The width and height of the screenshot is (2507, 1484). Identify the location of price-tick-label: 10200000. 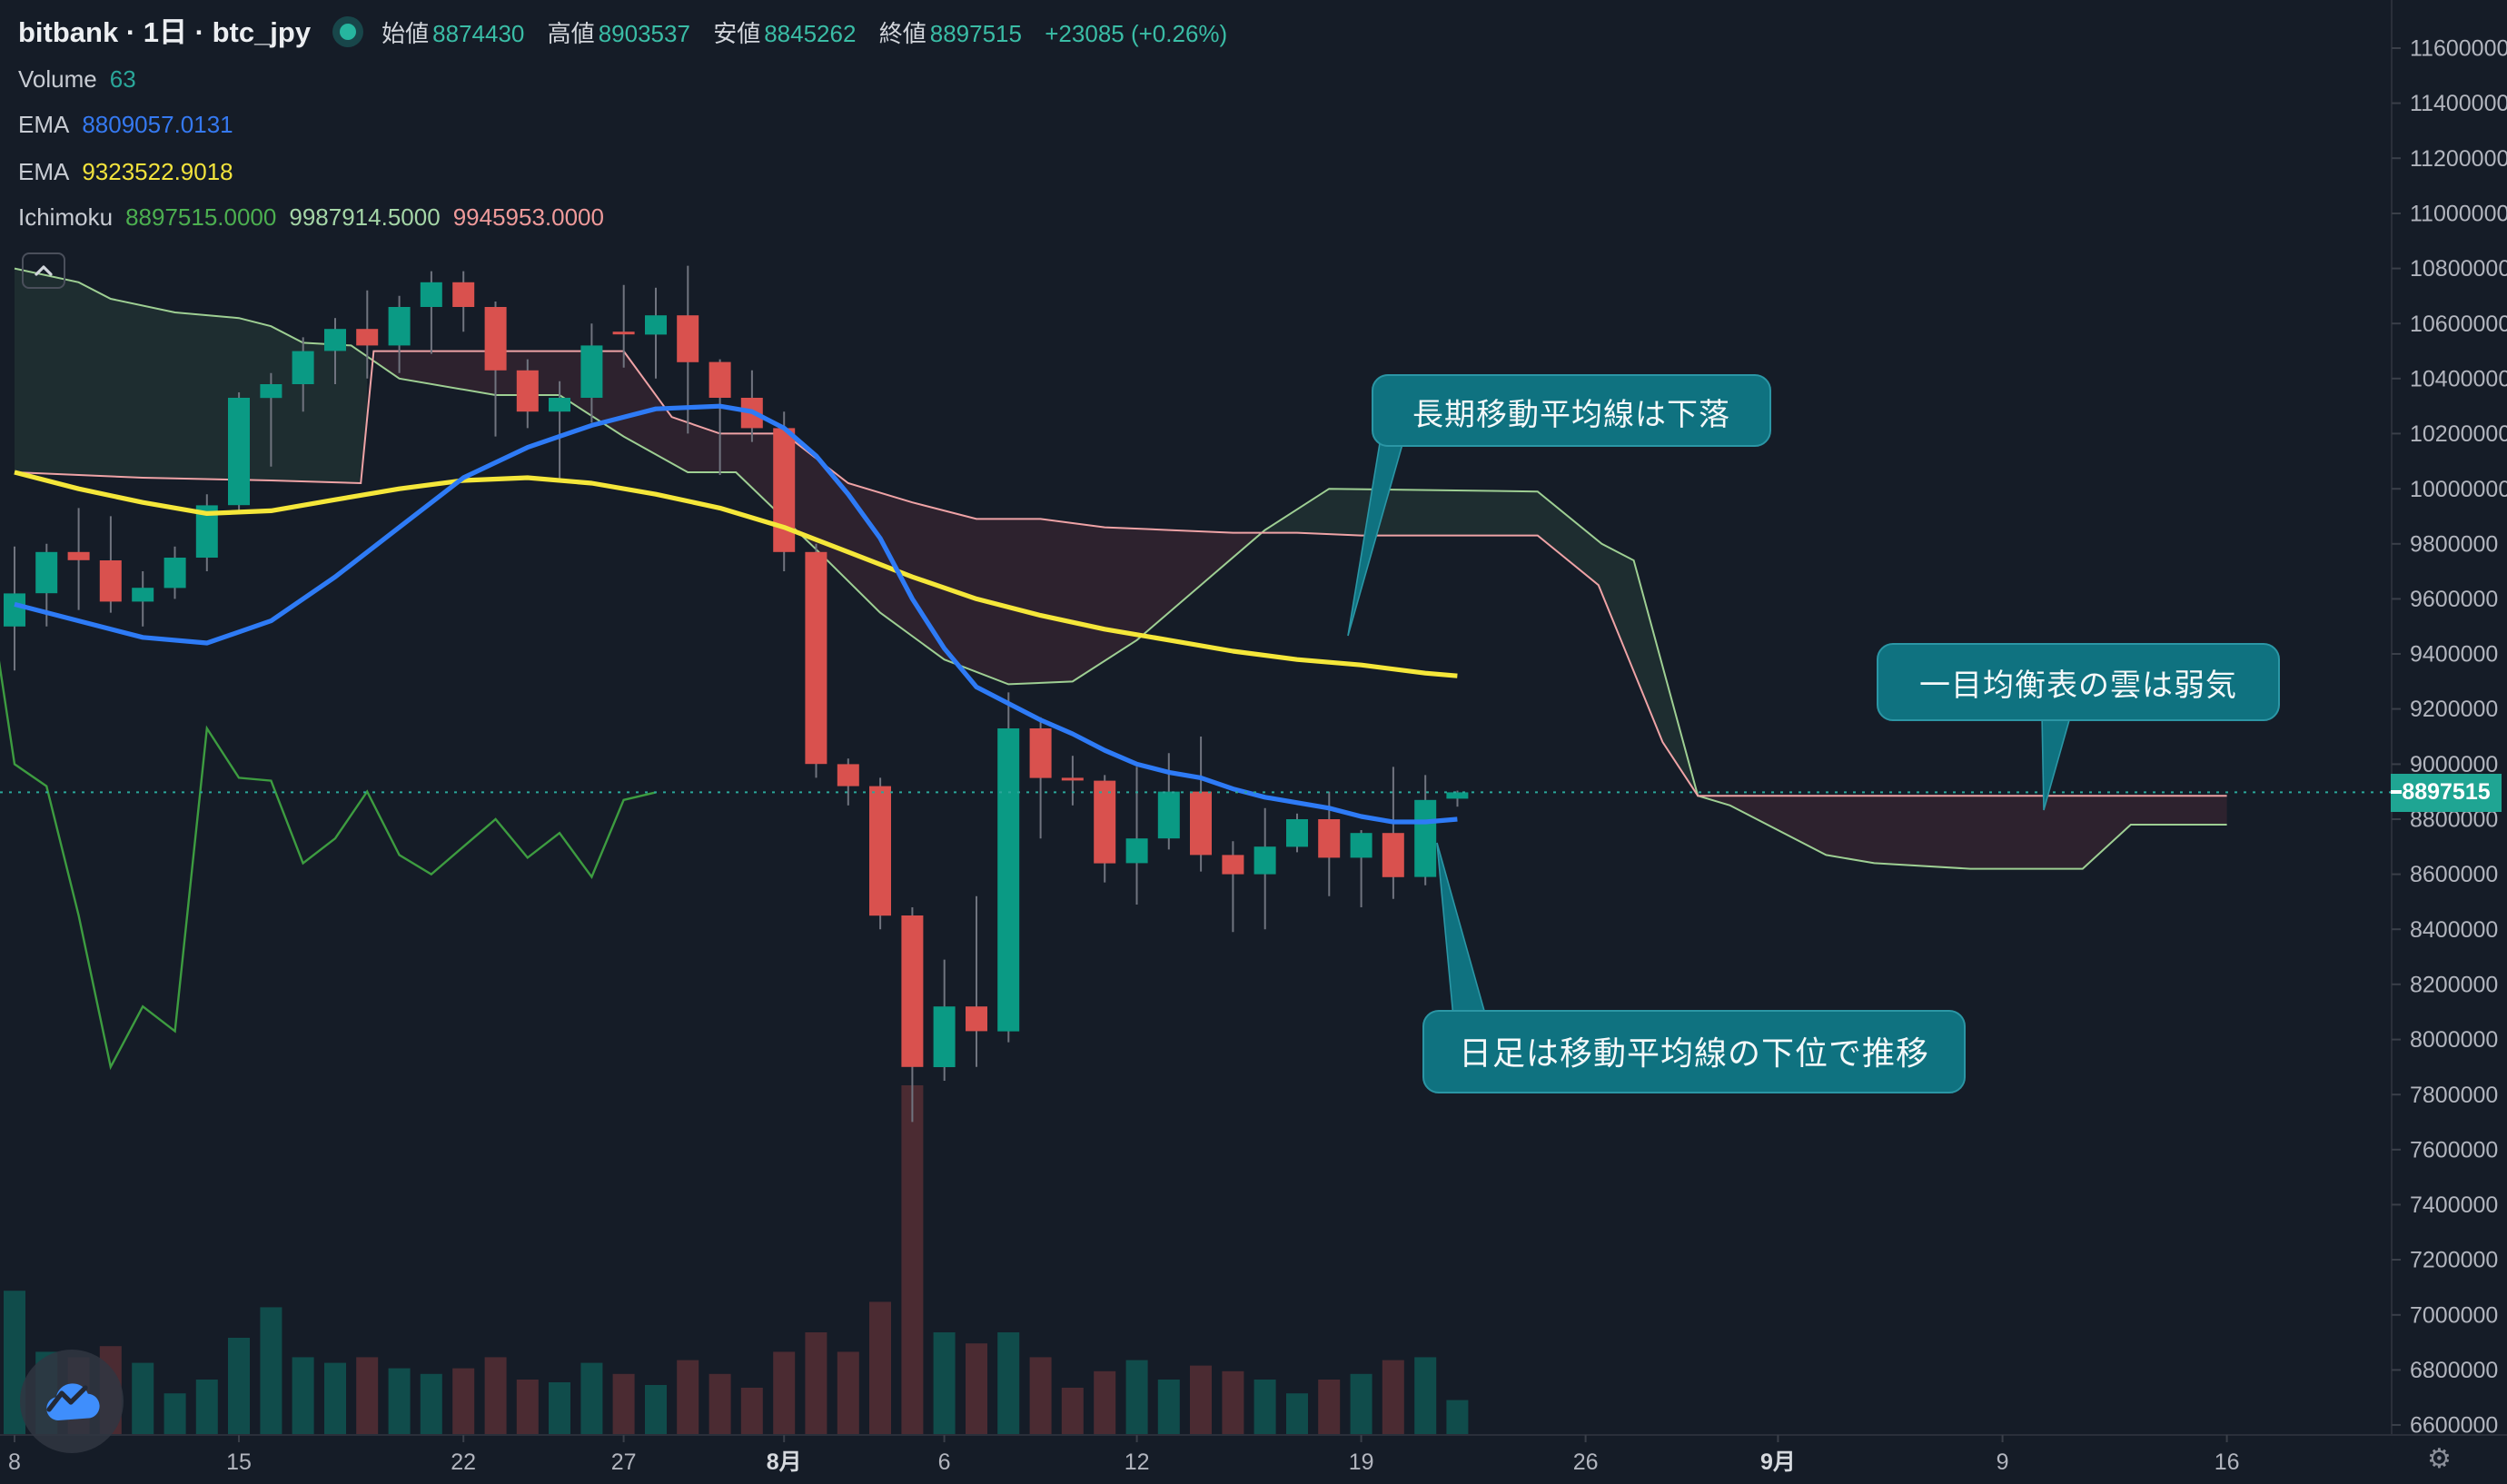
(2459, 434).